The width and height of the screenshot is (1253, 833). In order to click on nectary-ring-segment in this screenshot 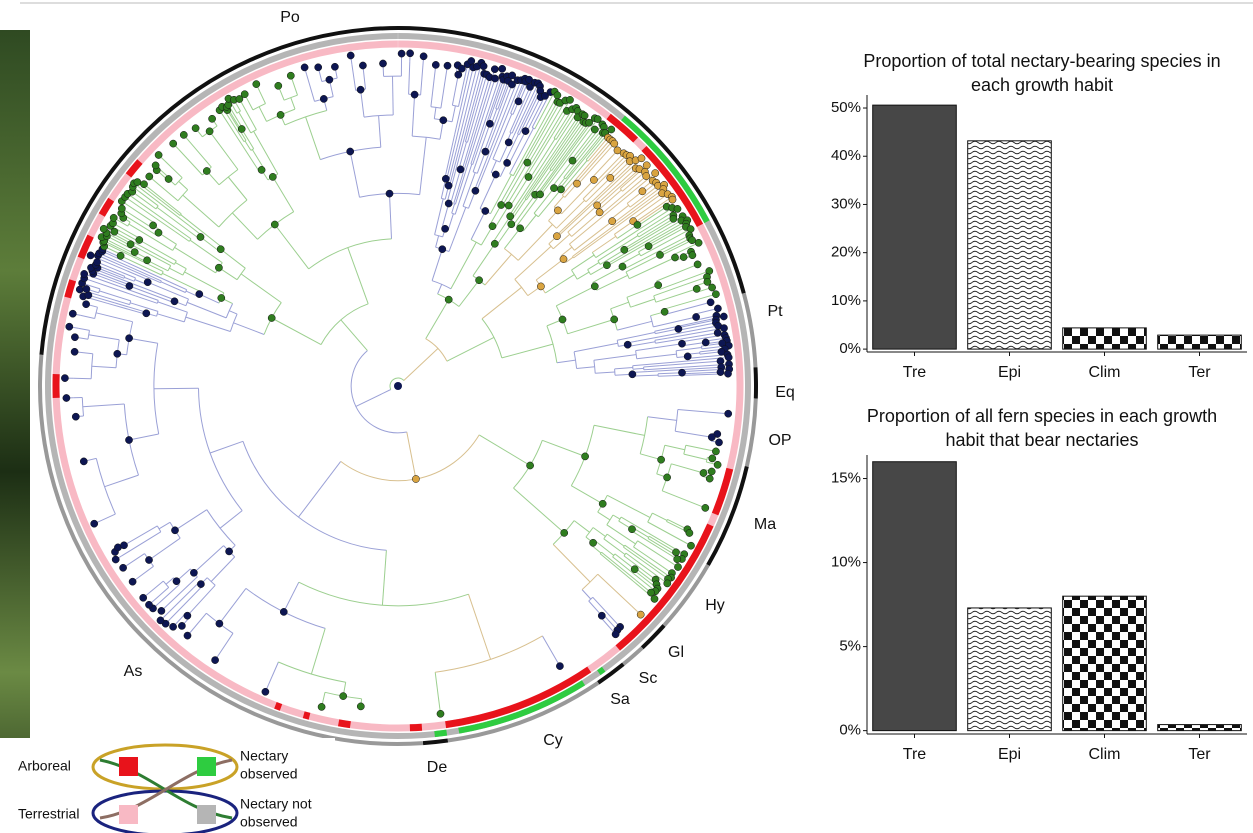, I will do `click(522, 707)`.